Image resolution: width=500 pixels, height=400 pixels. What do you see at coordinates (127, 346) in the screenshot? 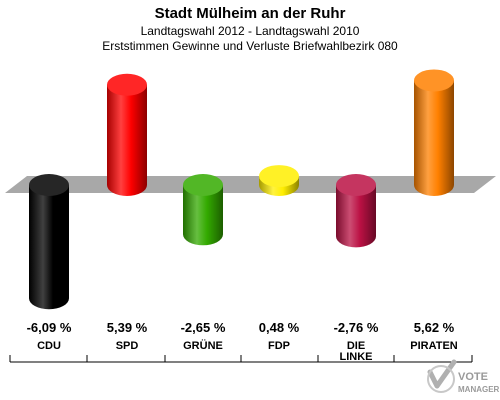
I see `category-label-spd: SPD` at bounding box center [127, 346].